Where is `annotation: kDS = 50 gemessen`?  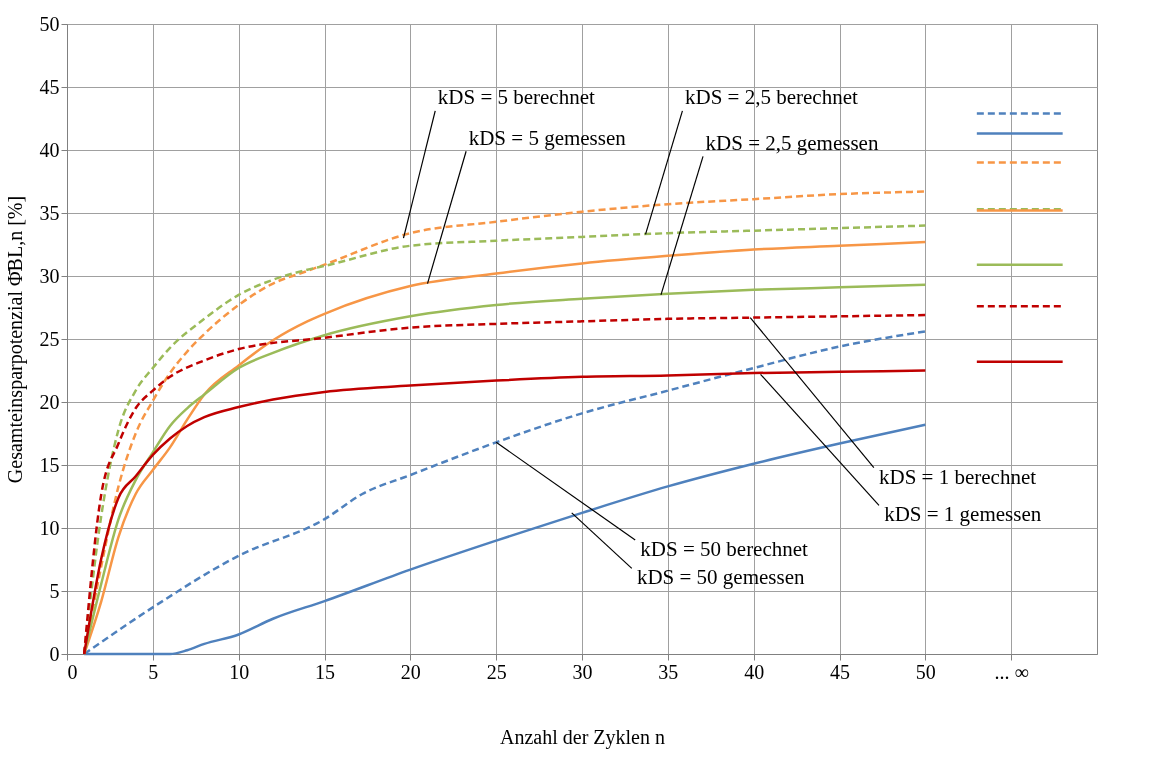
annotation: kDS = 50 gemessen is located at coordinates (721, 577).